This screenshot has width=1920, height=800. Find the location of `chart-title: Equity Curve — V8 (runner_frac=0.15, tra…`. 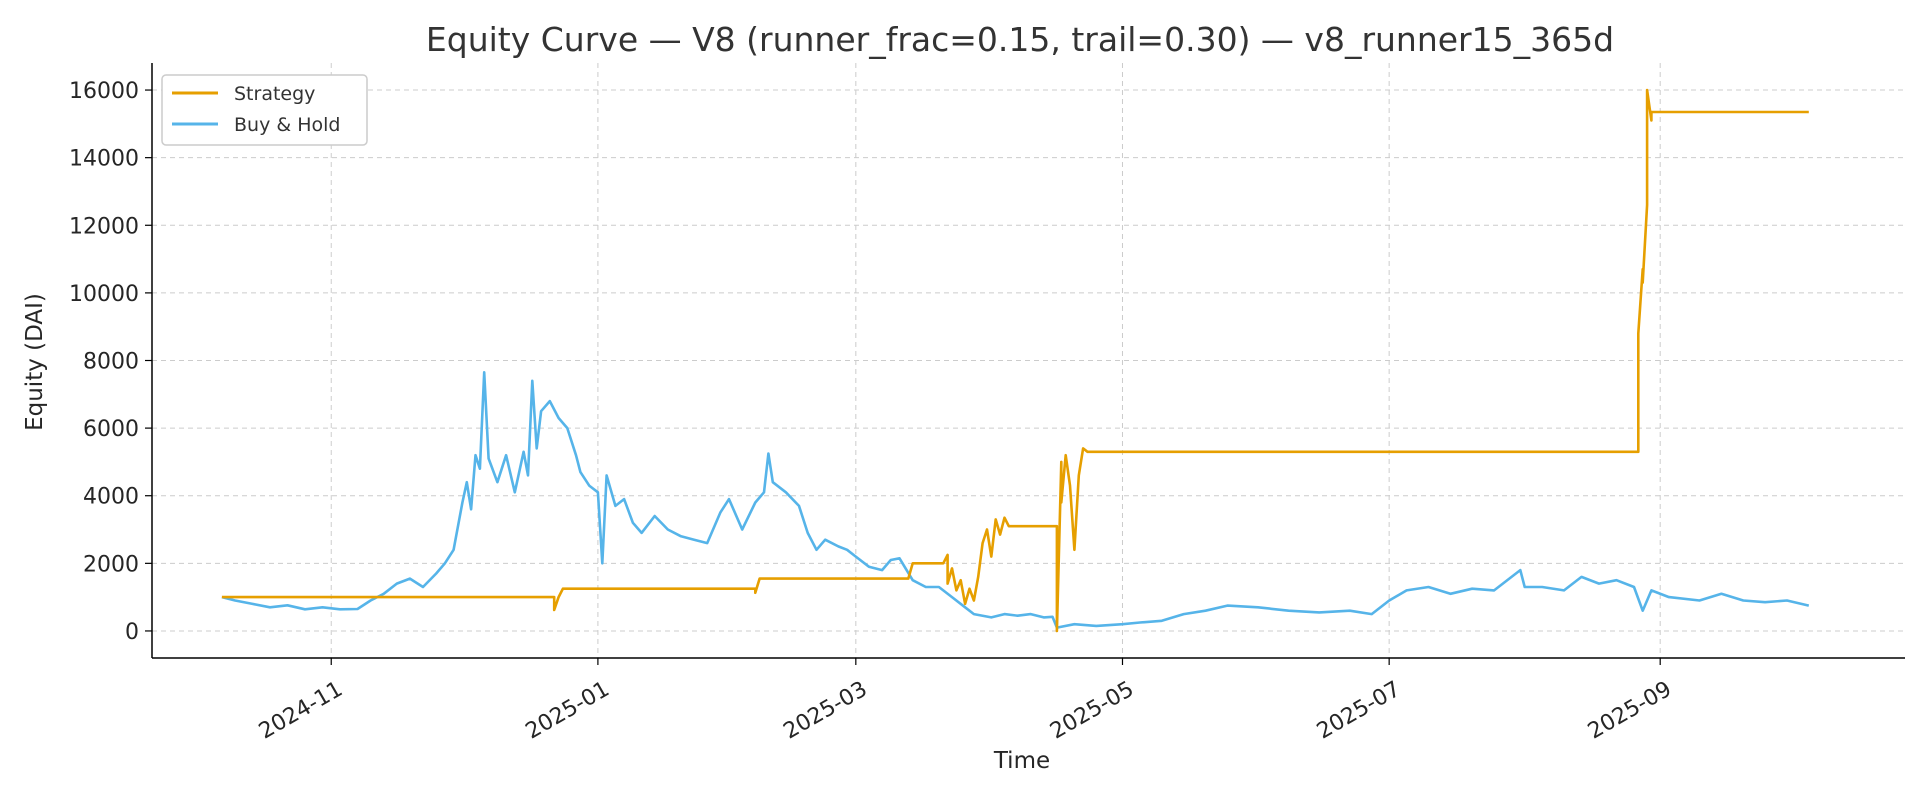

chart-title: Equity Curve — V8 (runner_frac=0.15, tra… is located at coordinates (1020, 39).